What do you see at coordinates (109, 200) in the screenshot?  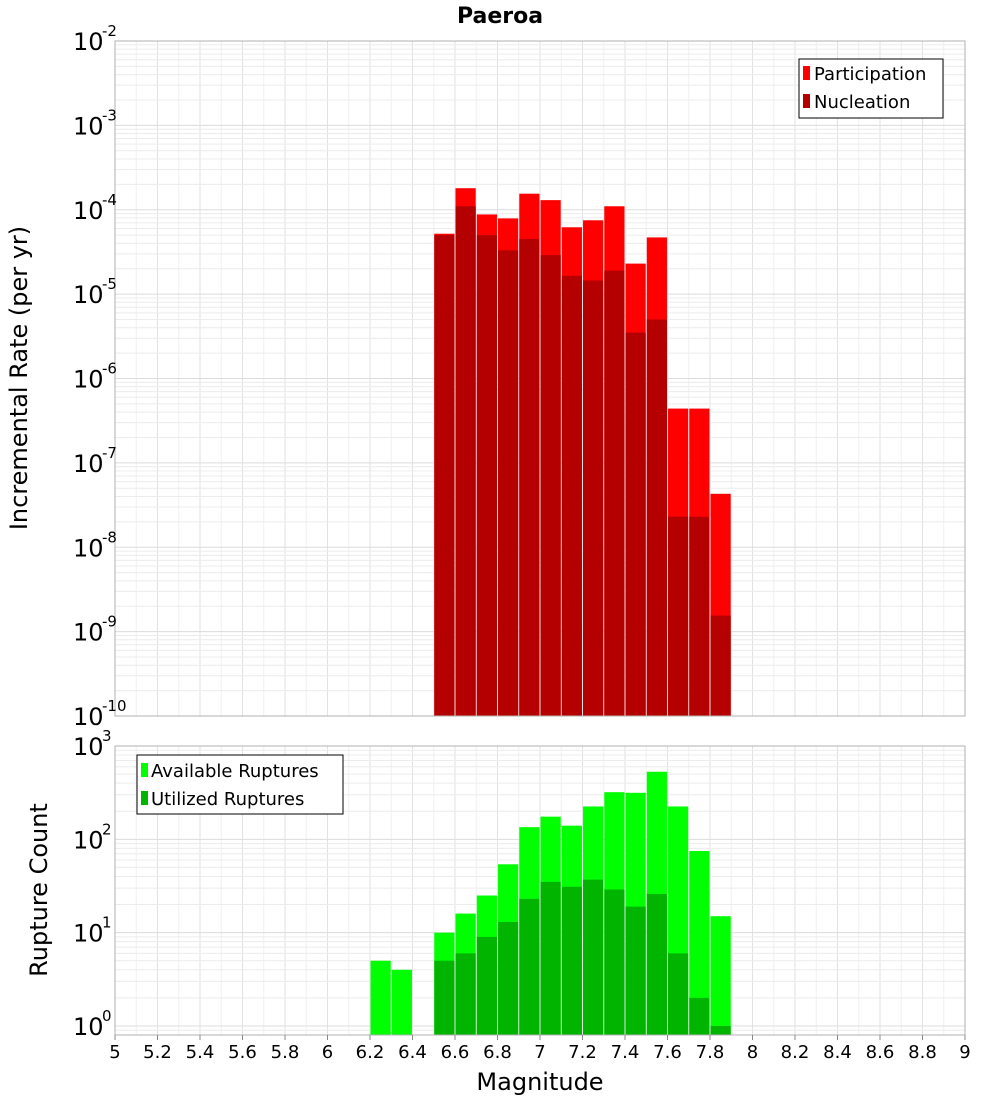 I see `y-tick-exponent: -4` at bounding box center [109, 200].